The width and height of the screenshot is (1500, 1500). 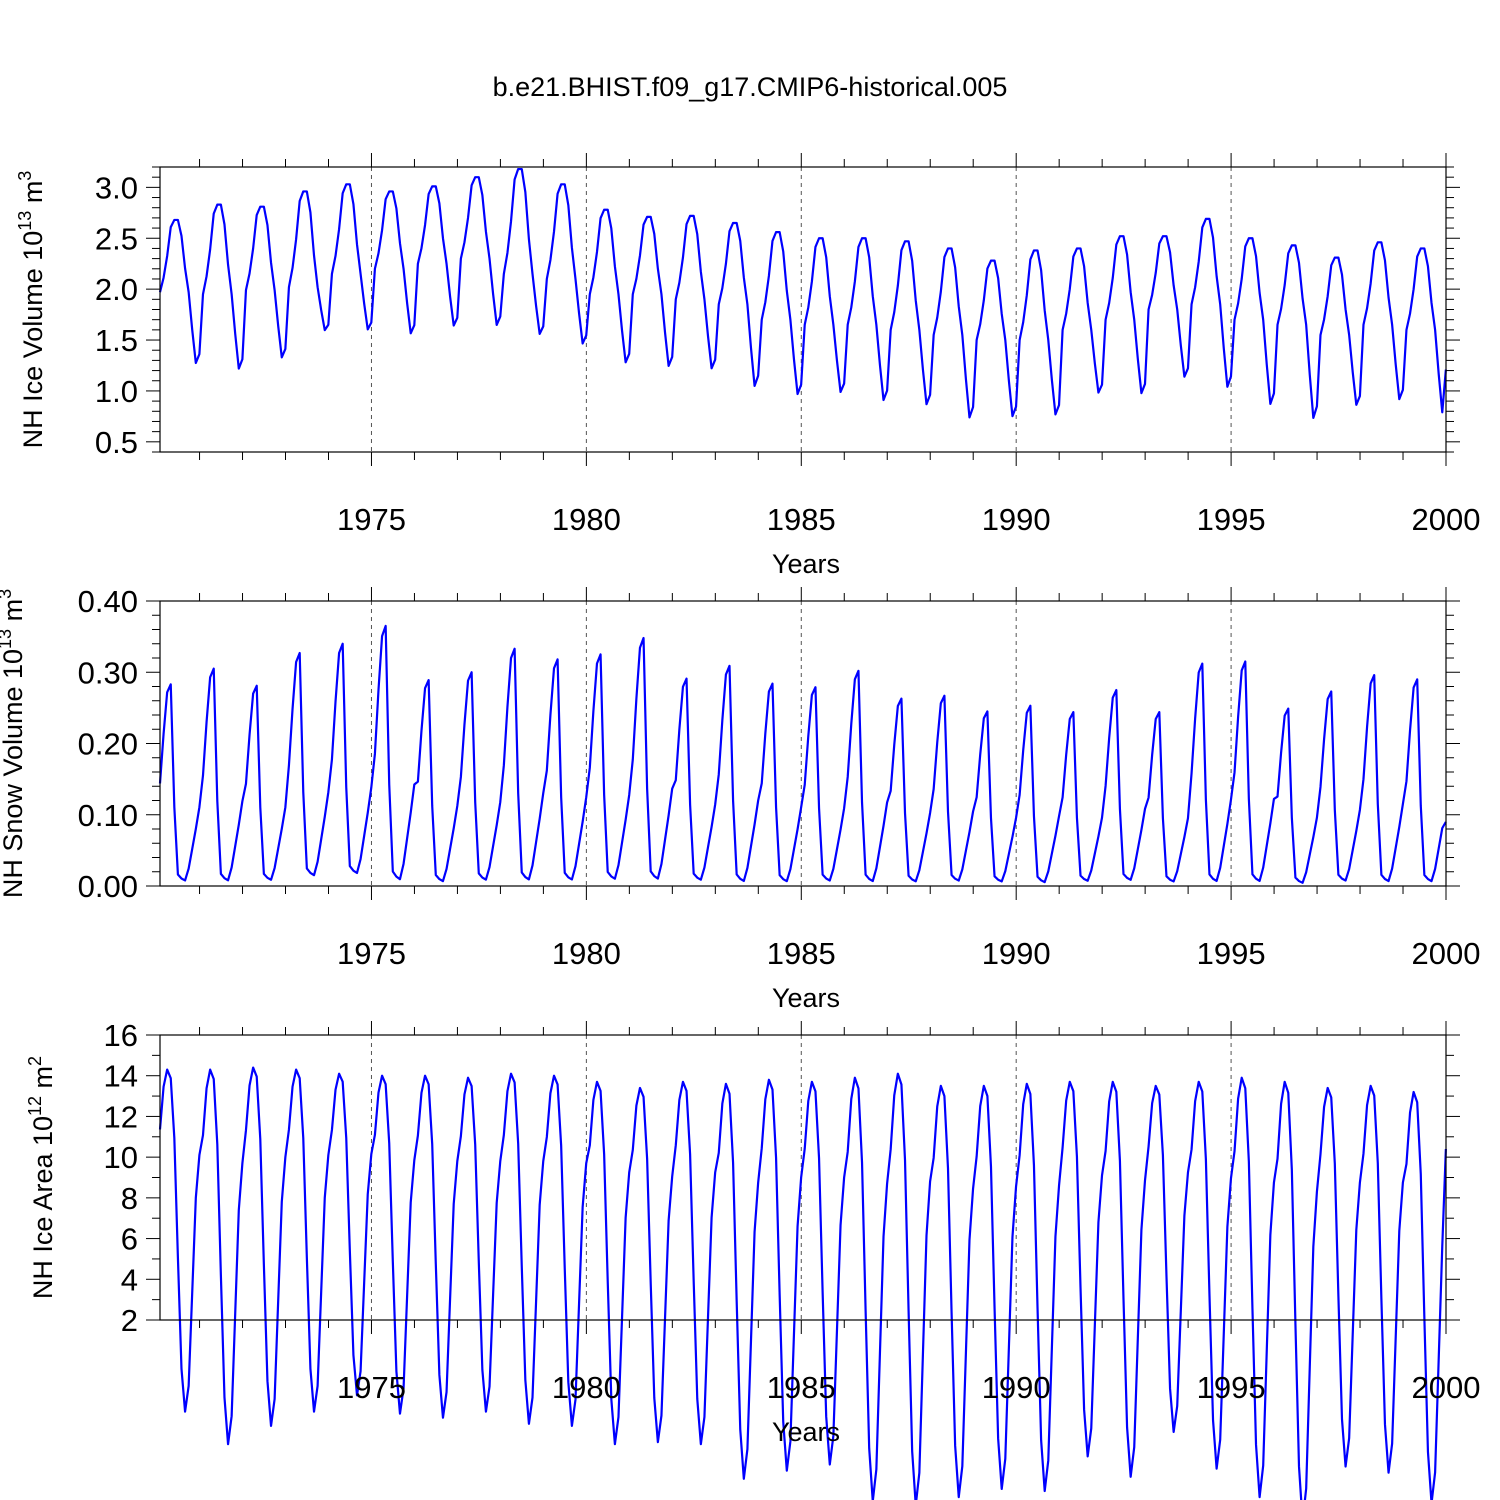 What do you see at coordinates (129, 1198) in the screenshot?
I see `y-tick-label: 8` at bounding box center [129, 1198].